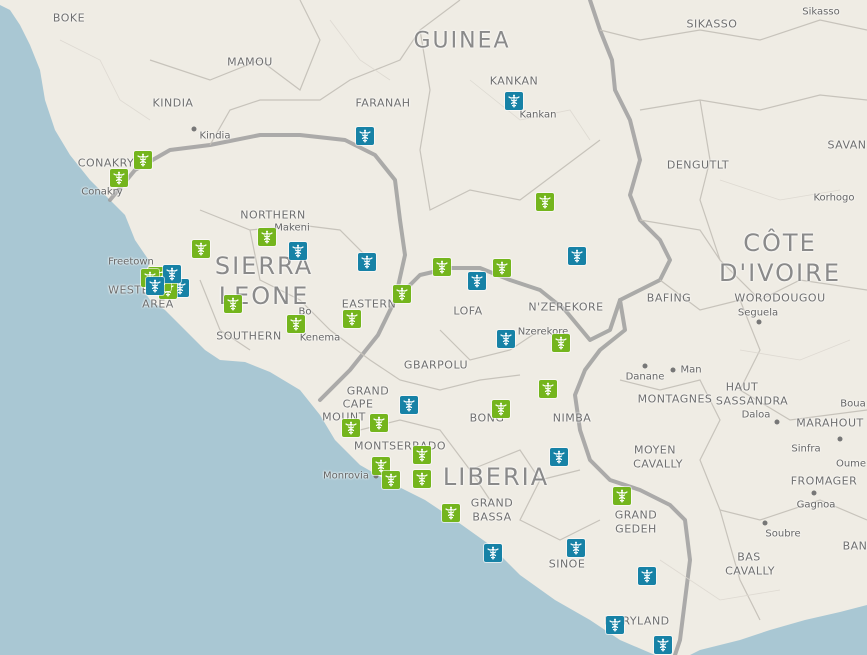 Image resolution: width=867 pixels, height=655 pixels. Describe the element at coordinates (645, 366) in the screenshot. I see `city-dot-danane` at that location.